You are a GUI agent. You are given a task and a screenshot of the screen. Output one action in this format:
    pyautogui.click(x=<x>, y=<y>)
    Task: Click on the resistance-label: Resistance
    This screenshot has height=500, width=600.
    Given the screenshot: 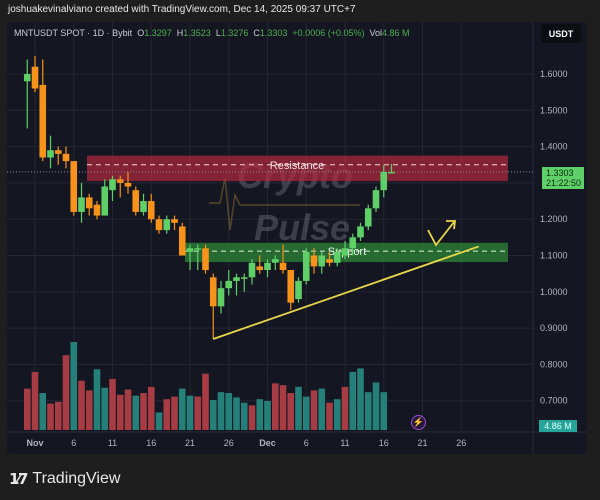 What is the action you would take?
    pyautogui.click(x=297, y=166)
    